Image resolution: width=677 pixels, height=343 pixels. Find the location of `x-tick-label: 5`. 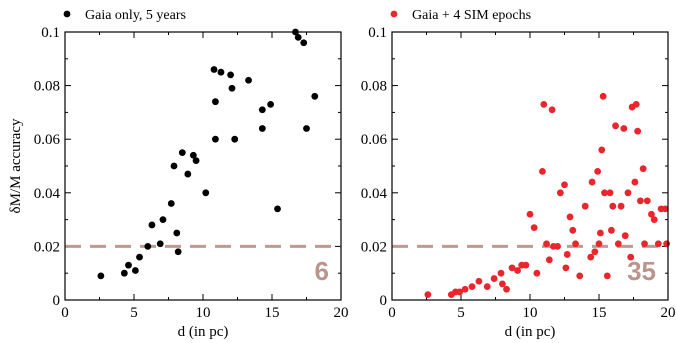

x-tick-label: 5 is located at coordinates (461, 313).